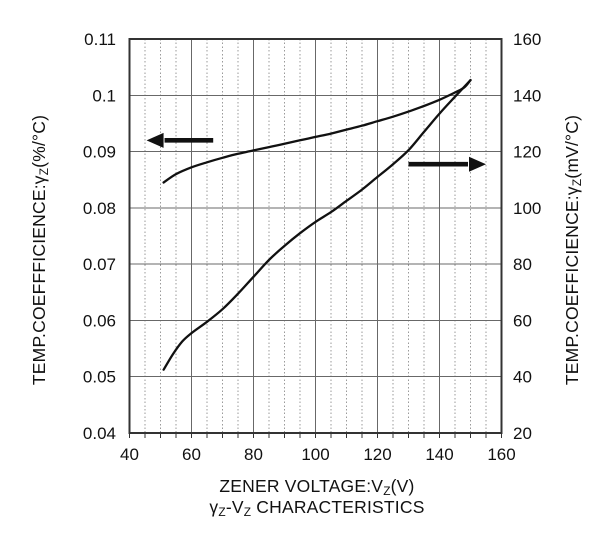  I want to click on x-tick-label: 120, so click(377, 454).